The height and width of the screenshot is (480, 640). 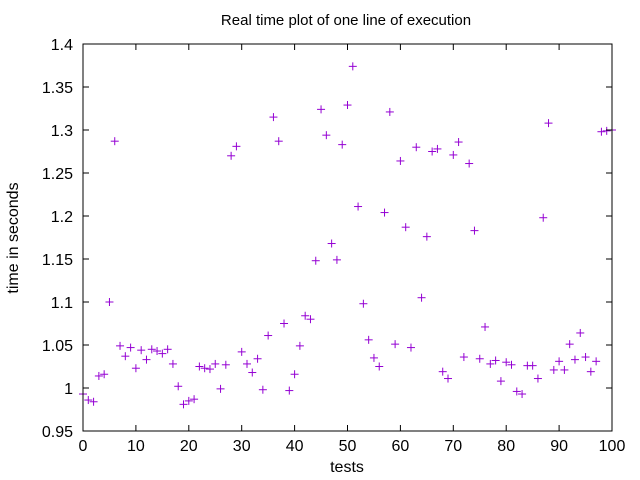 I want to click on x-tick-label: 30, so click(x=242, y=446).